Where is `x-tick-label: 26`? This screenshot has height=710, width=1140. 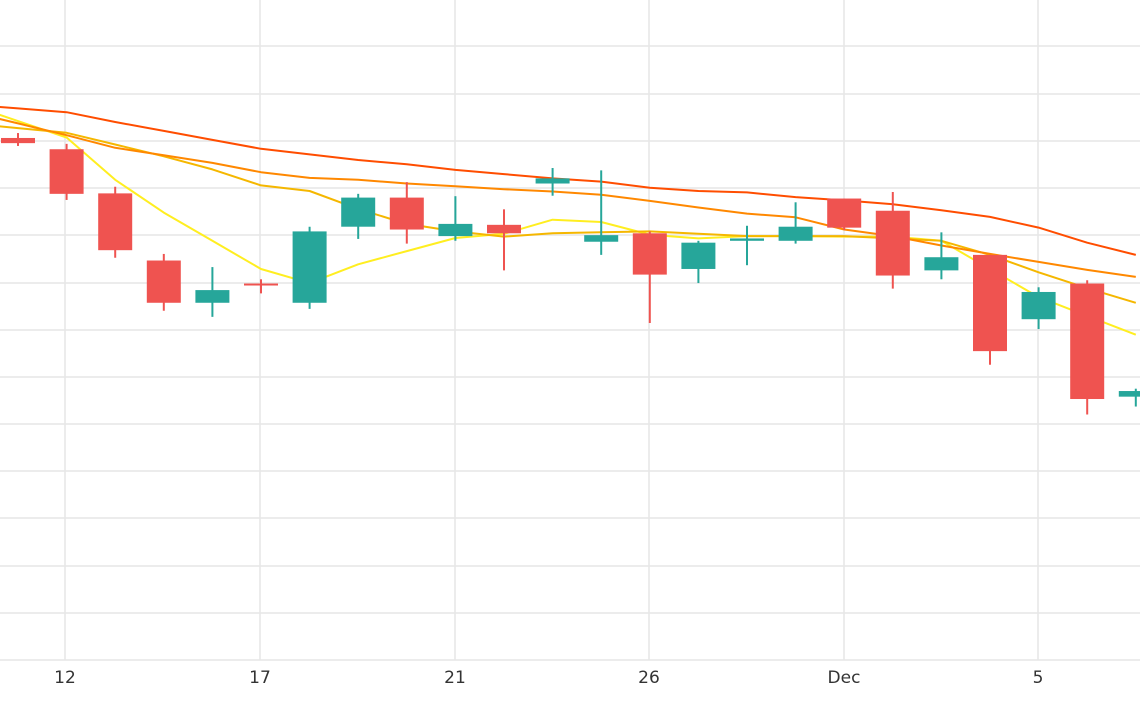 x-tick-label: 26 is located at coordinates (649, 678).